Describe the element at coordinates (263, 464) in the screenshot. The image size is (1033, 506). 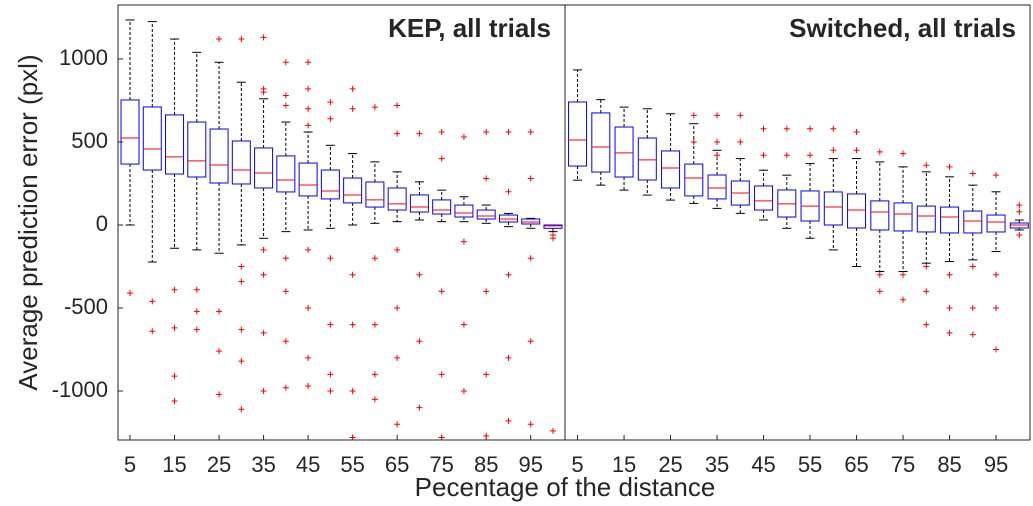
I see `x-tick-label: 35` at that location.